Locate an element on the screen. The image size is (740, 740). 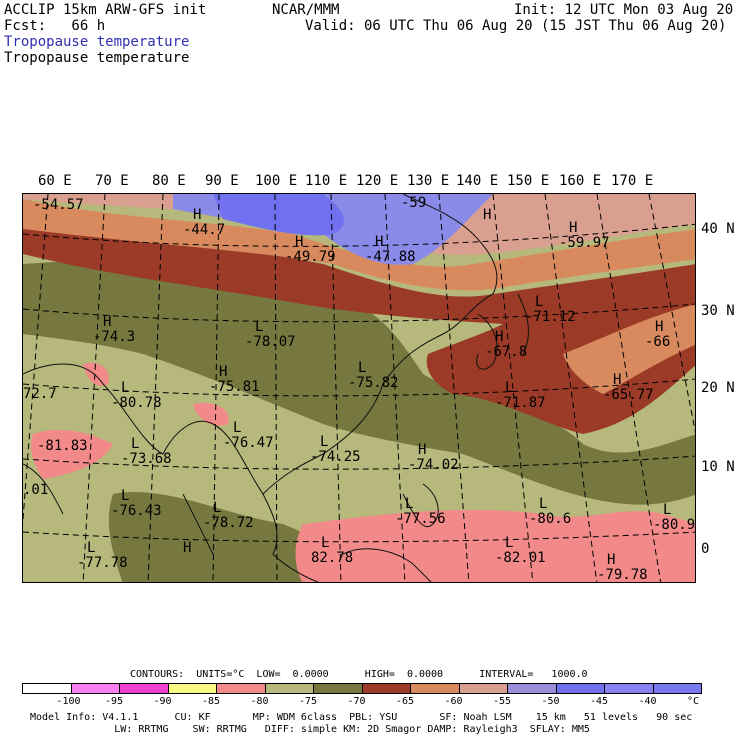
extremum-value: -76.47 is located at coordinates (248, 443).